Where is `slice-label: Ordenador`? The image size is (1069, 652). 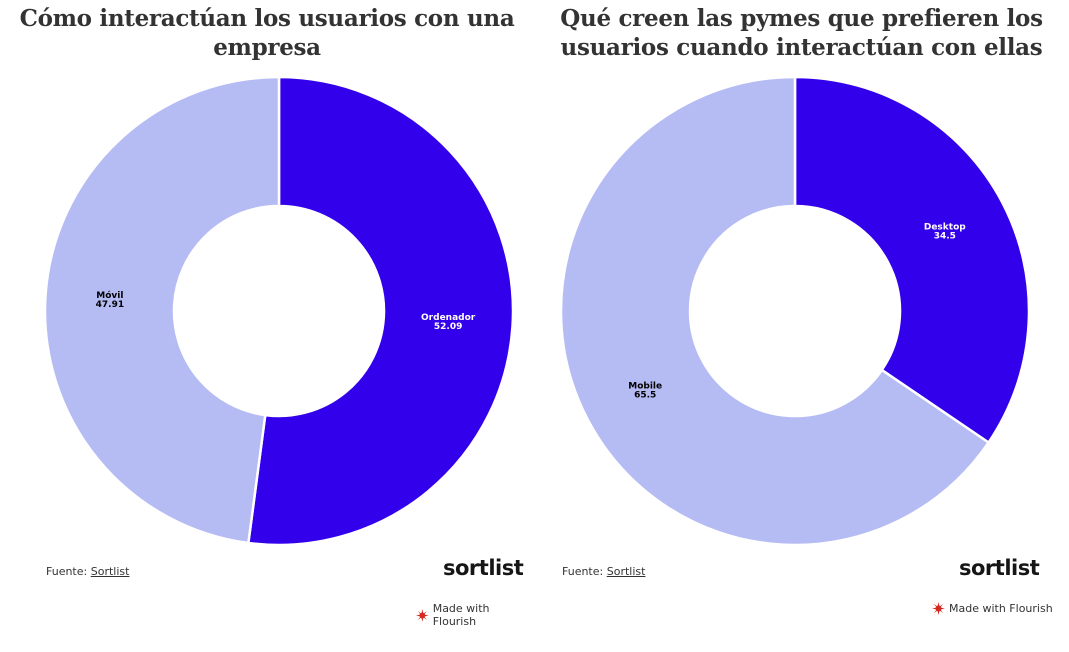 slice-label: Ordenador is located at coordinates (448, 318).